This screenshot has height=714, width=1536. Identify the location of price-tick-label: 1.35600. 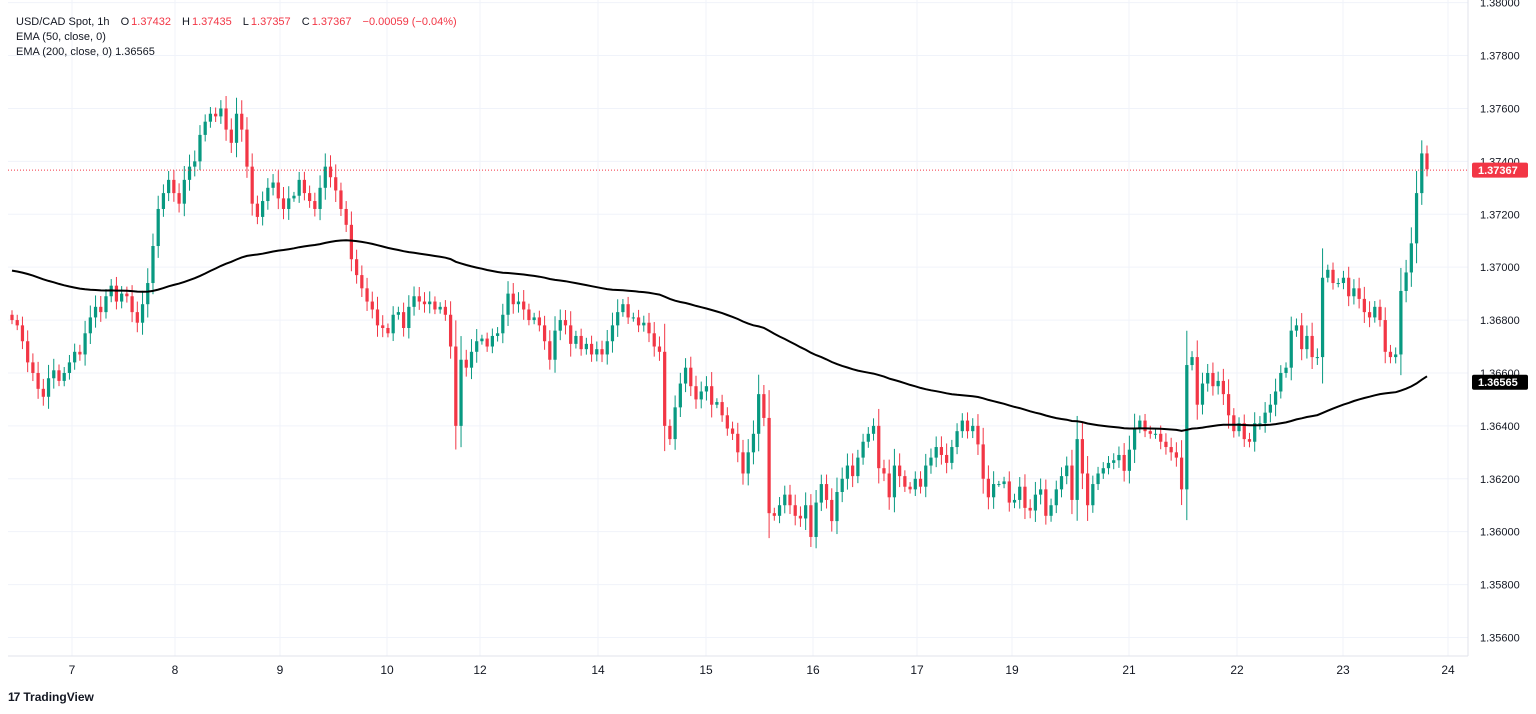
(1500, 638).